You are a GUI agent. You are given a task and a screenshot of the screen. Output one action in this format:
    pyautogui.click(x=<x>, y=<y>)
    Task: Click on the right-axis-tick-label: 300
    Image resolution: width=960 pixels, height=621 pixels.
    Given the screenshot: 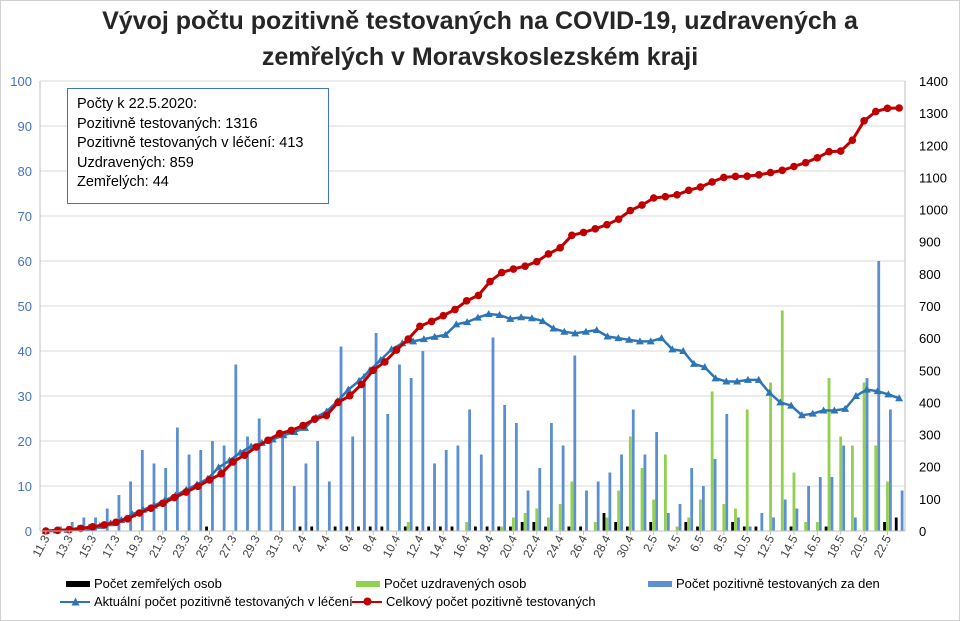 What is the action you would take?
    pyautogui.click(x=930, y=435)
    